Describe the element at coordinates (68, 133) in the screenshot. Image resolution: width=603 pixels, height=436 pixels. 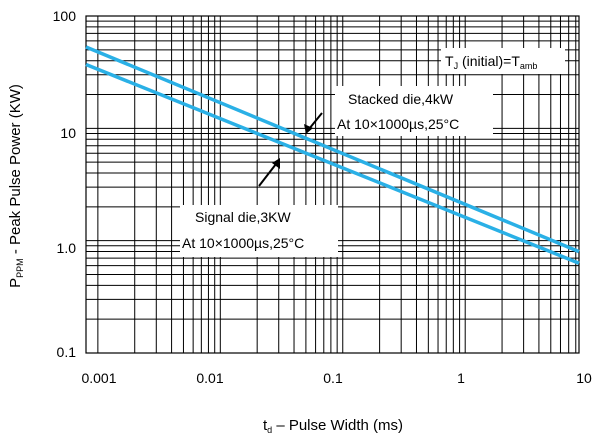
I see `y-tick-label: 10` at that location.